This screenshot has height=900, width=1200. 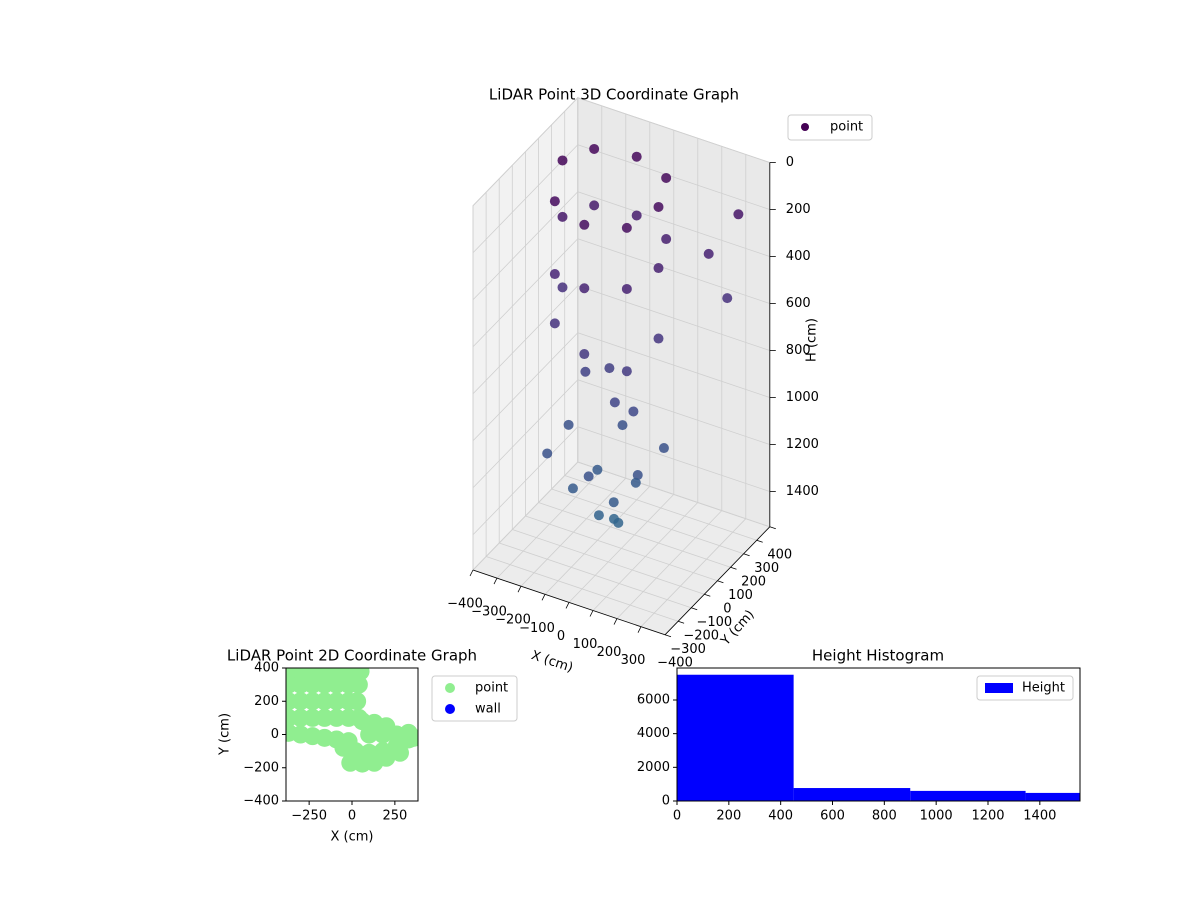 What do you see at coordinates (309, 816) in the screenshot?
I see `x-tick-label: −250` at bounding box center [309, 816].